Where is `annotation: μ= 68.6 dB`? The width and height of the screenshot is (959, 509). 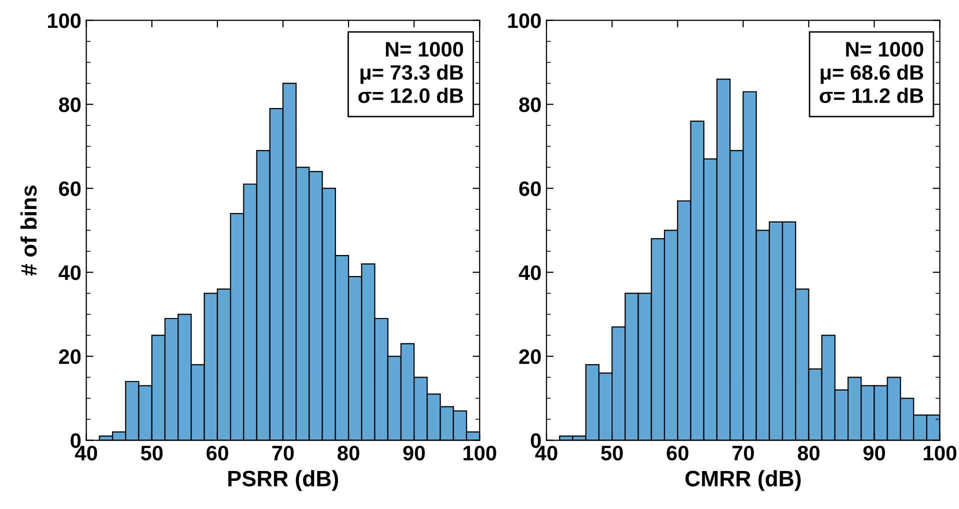 annotation: μ= 68.6 dB is located at coordinates (872, 74).